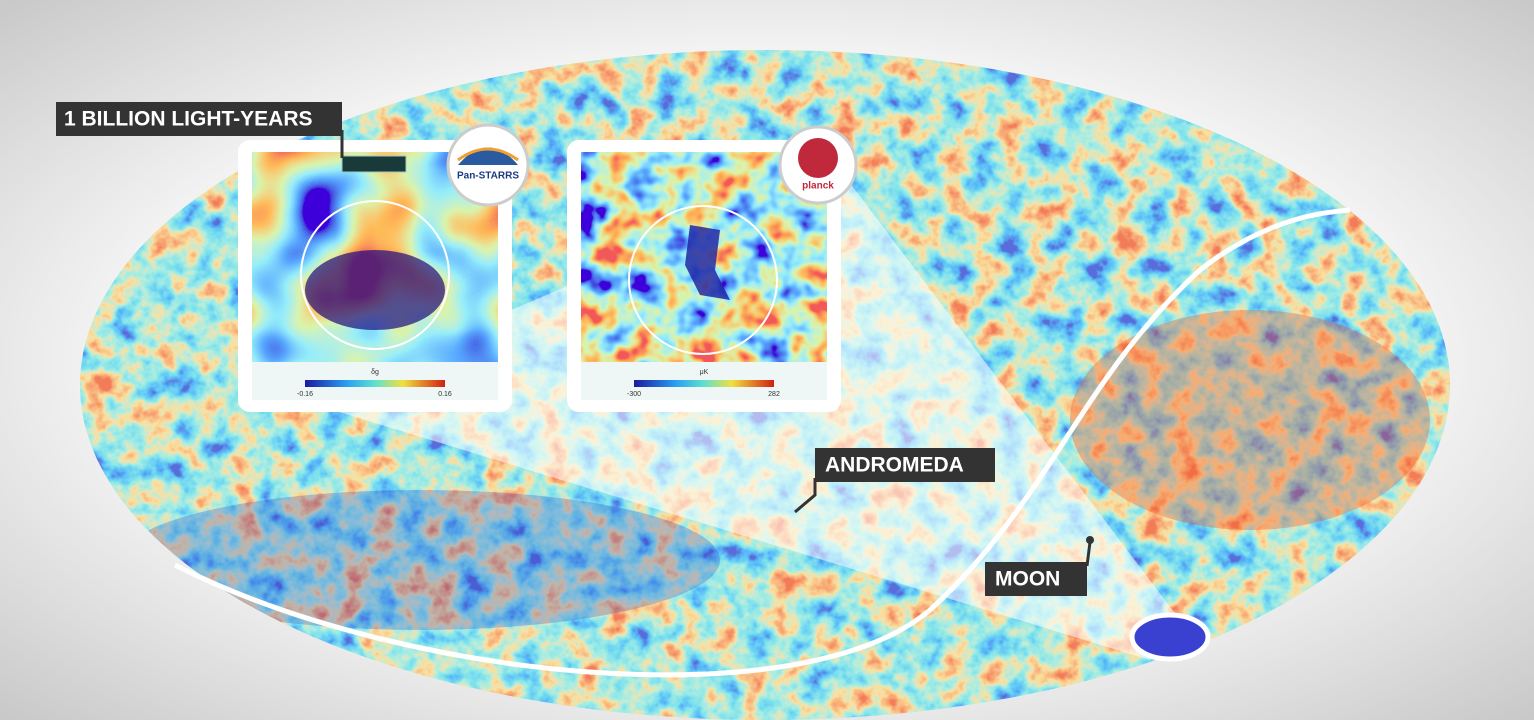  Describe the element at coordinates (188, 119) in the screenshot. I see `scale-label: 1 BILLION LIGHT-YEARS` at that location.